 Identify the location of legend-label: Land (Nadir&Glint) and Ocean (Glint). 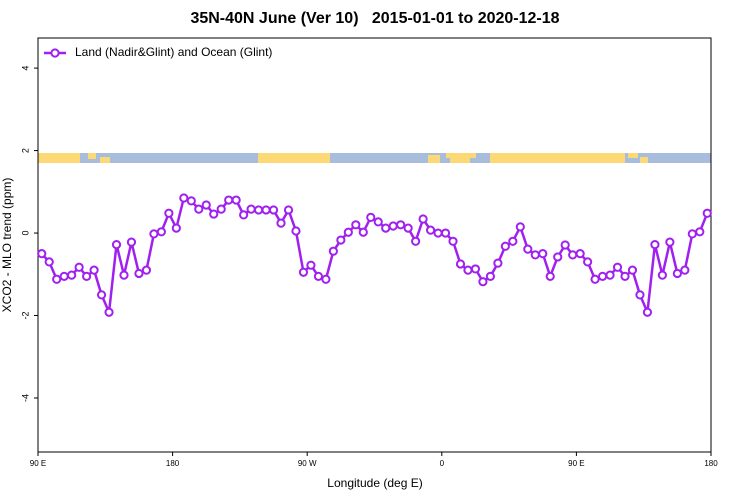
(173, 52).